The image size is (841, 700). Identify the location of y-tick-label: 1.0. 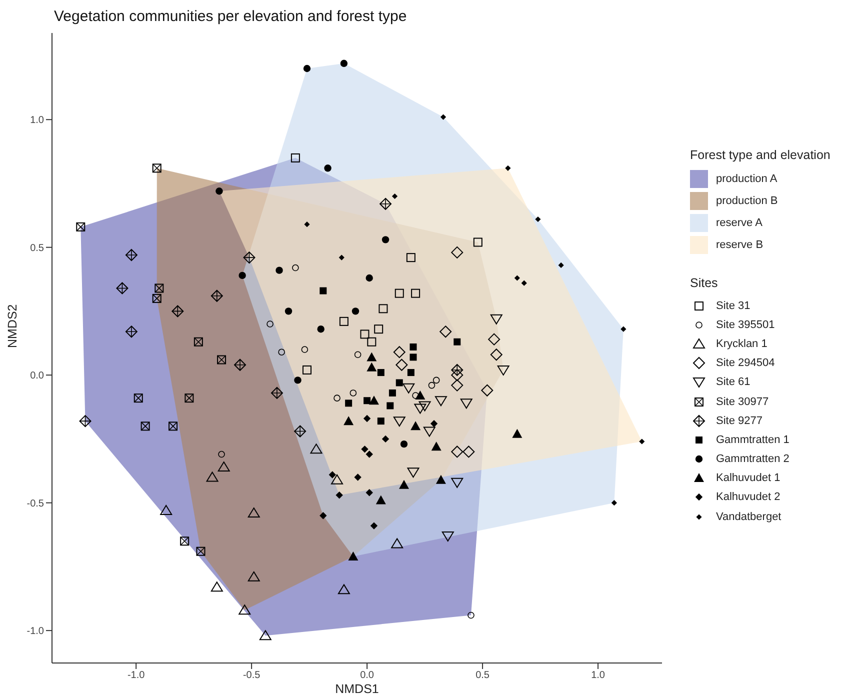
(37, 120).